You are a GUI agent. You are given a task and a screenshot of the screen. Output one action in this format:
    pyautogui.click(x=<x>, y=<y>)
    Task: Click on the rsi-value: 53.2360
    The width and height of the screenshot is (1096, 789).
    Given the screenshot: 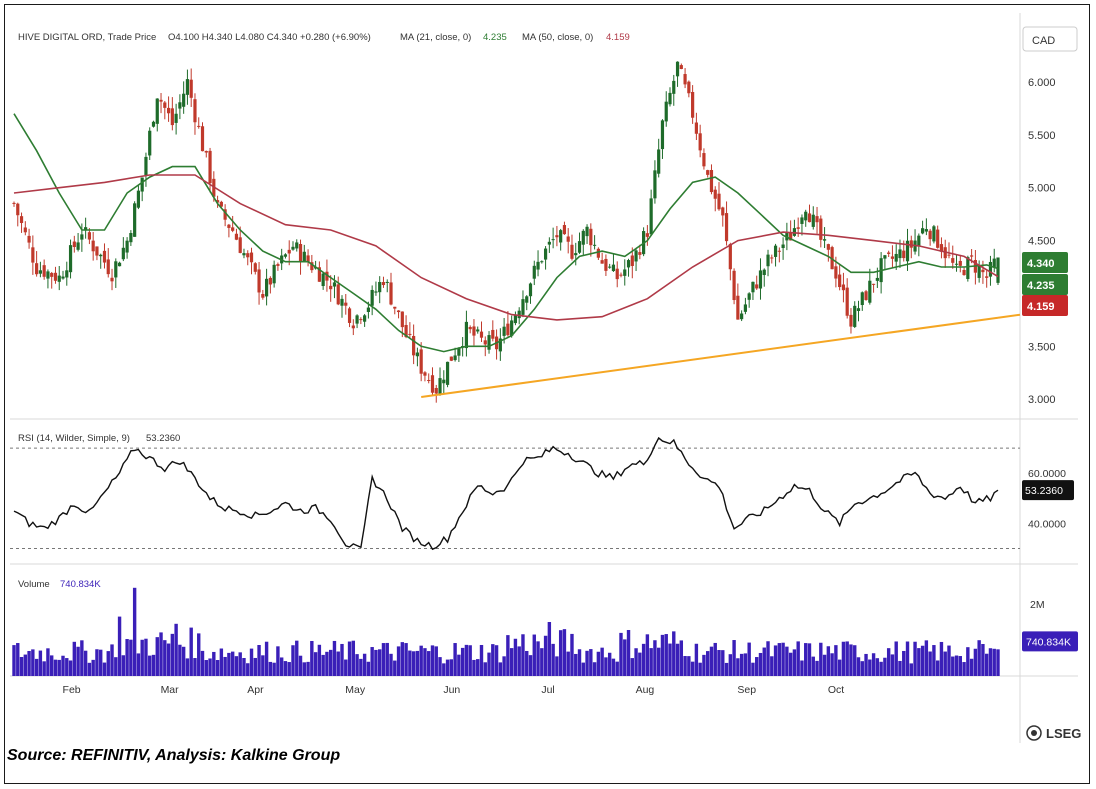 What is the action you would take?
    pyautogui.click(x=163, y=438)
    